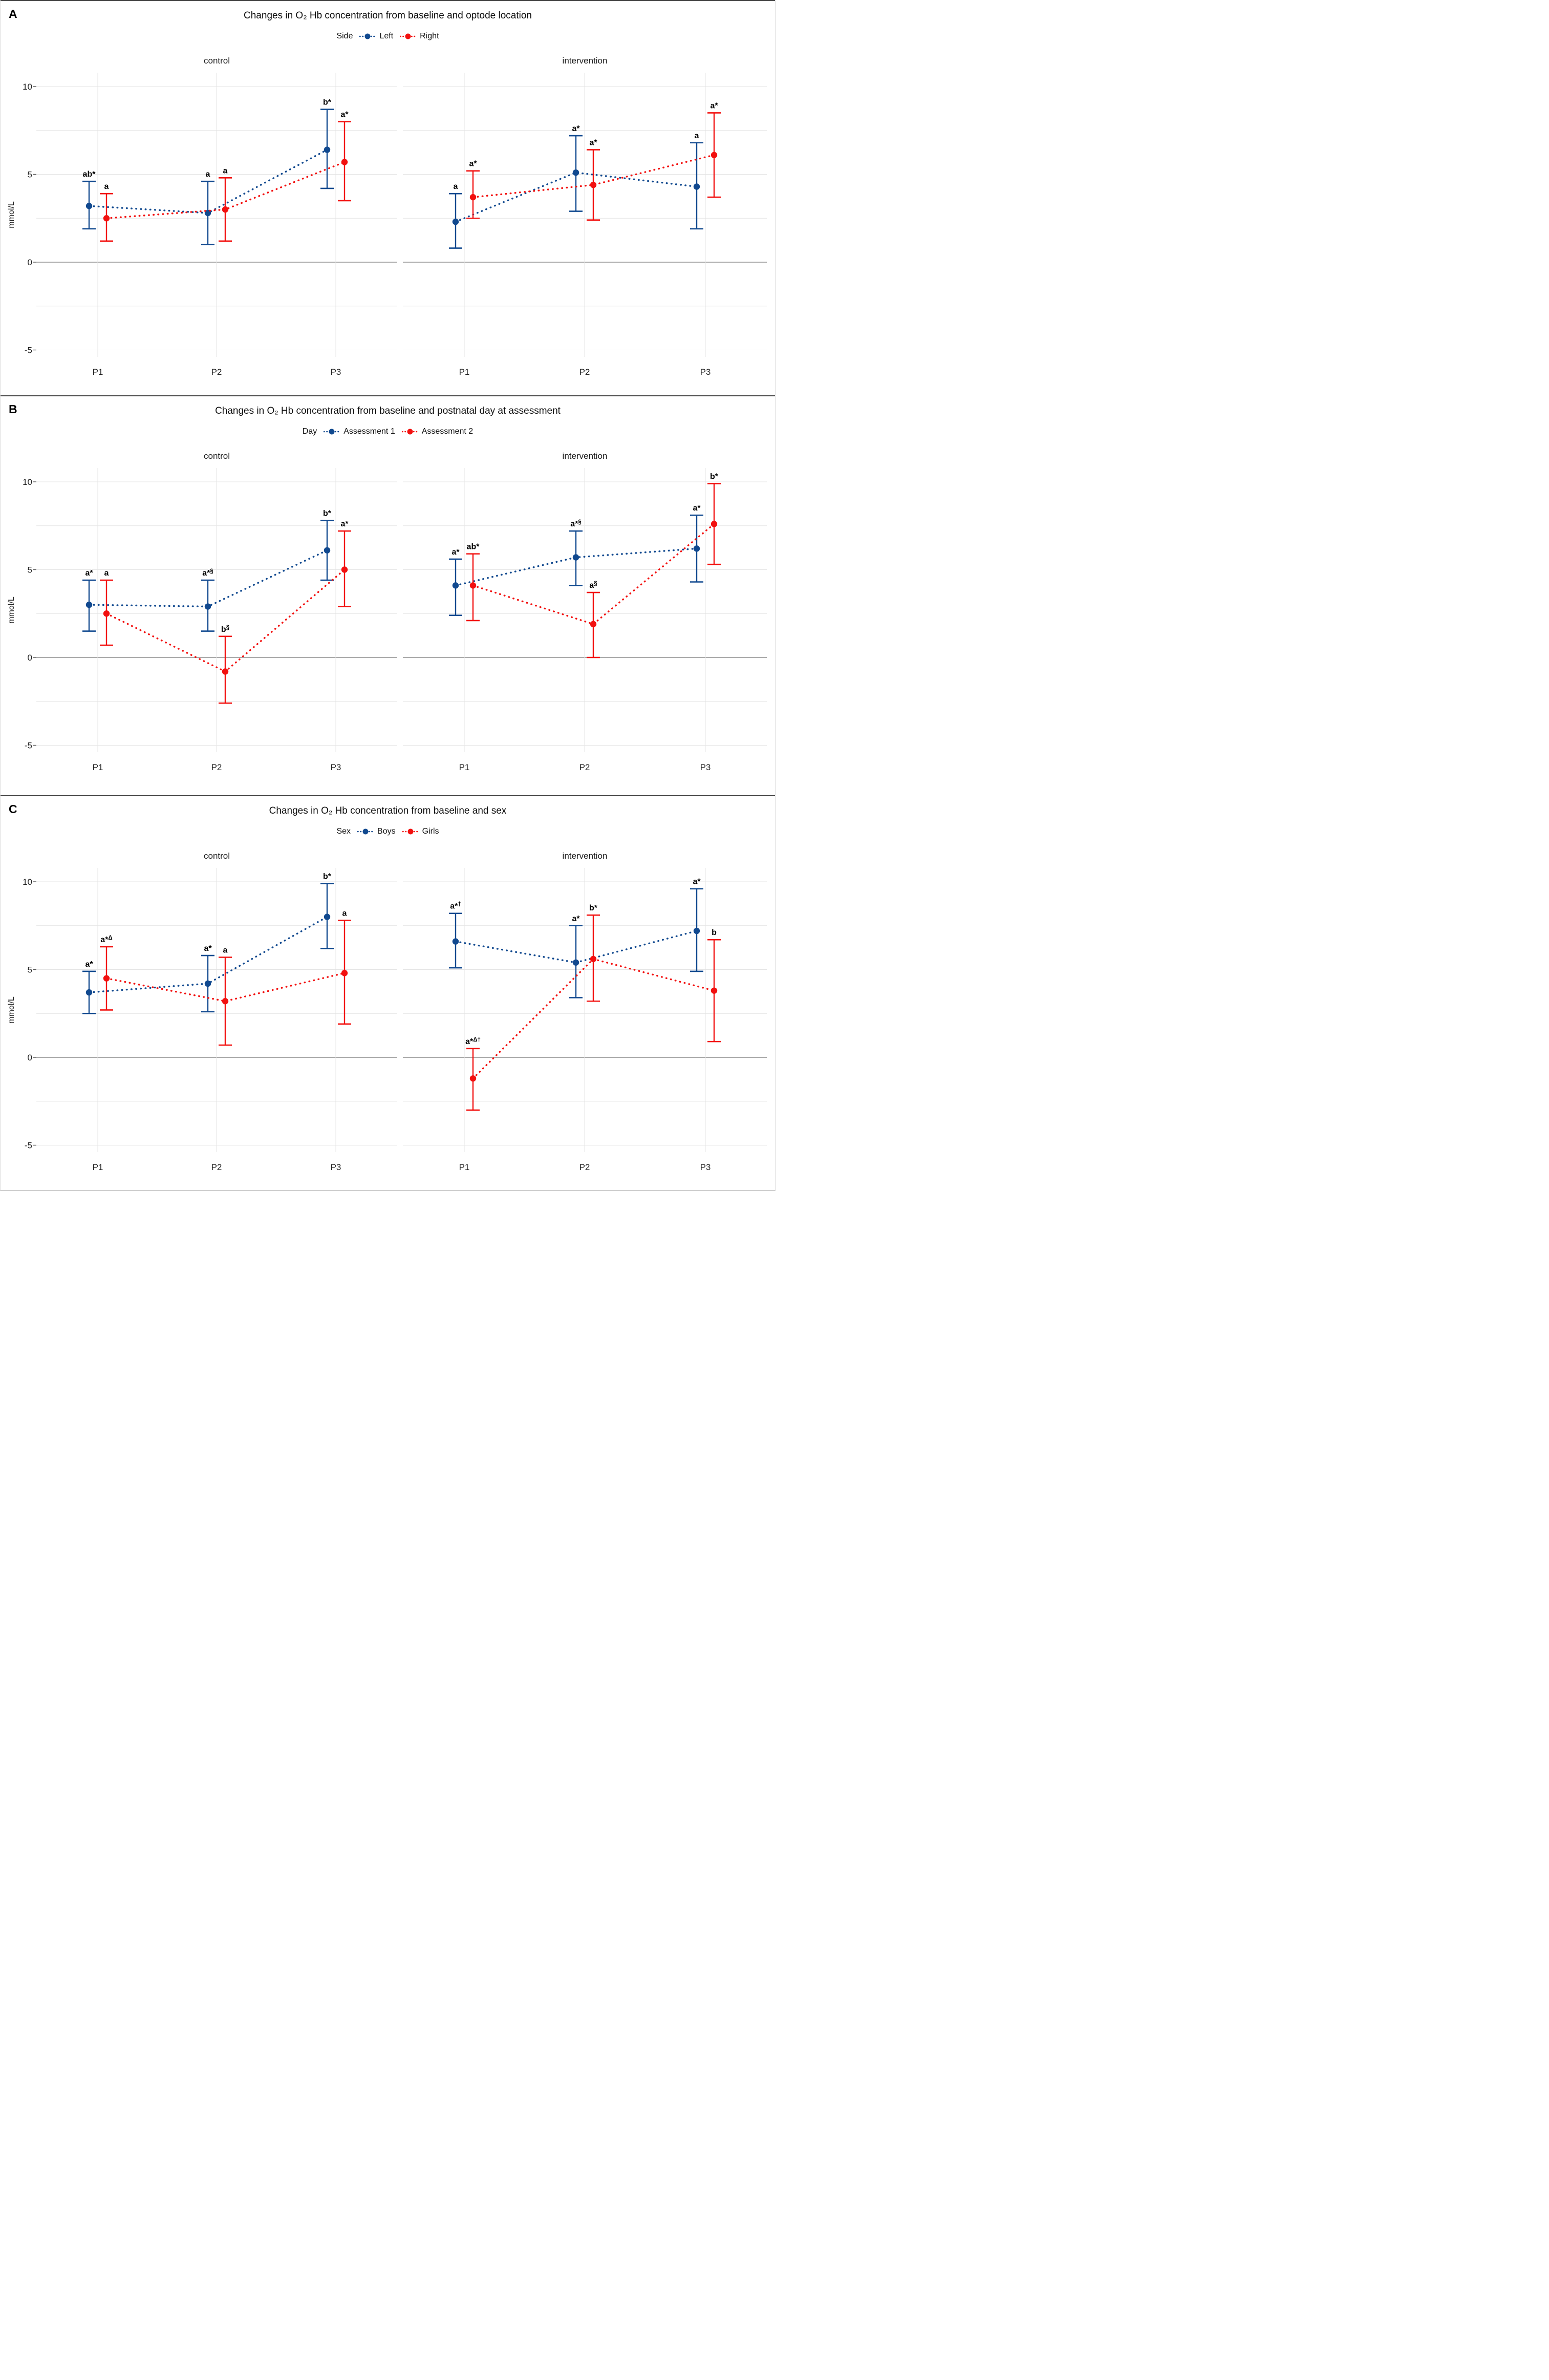  Describe the element at coordinates (344, 36) in the screenshot. I see `legend-title: Side` at that location.